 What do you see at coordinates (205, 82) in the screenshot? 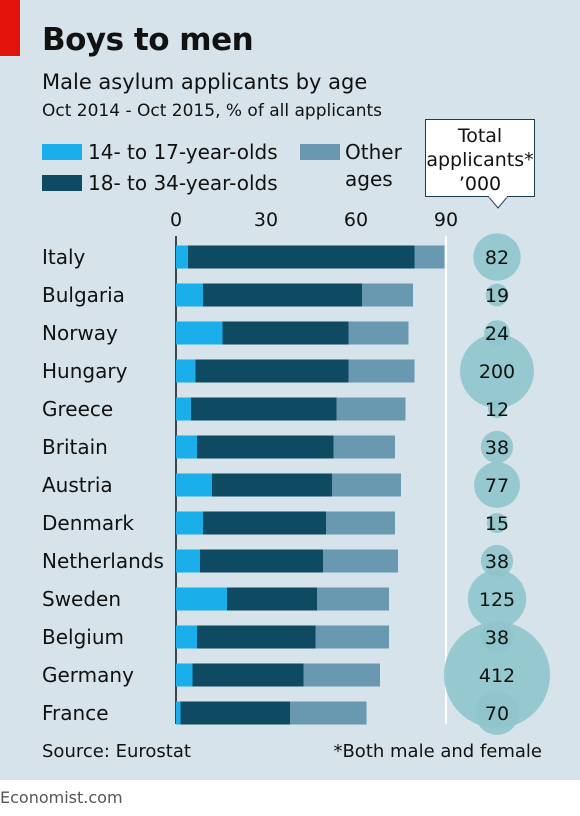
I see `chart-subtitle: Male asylum applicants by age` at bounding box center [205, 82].